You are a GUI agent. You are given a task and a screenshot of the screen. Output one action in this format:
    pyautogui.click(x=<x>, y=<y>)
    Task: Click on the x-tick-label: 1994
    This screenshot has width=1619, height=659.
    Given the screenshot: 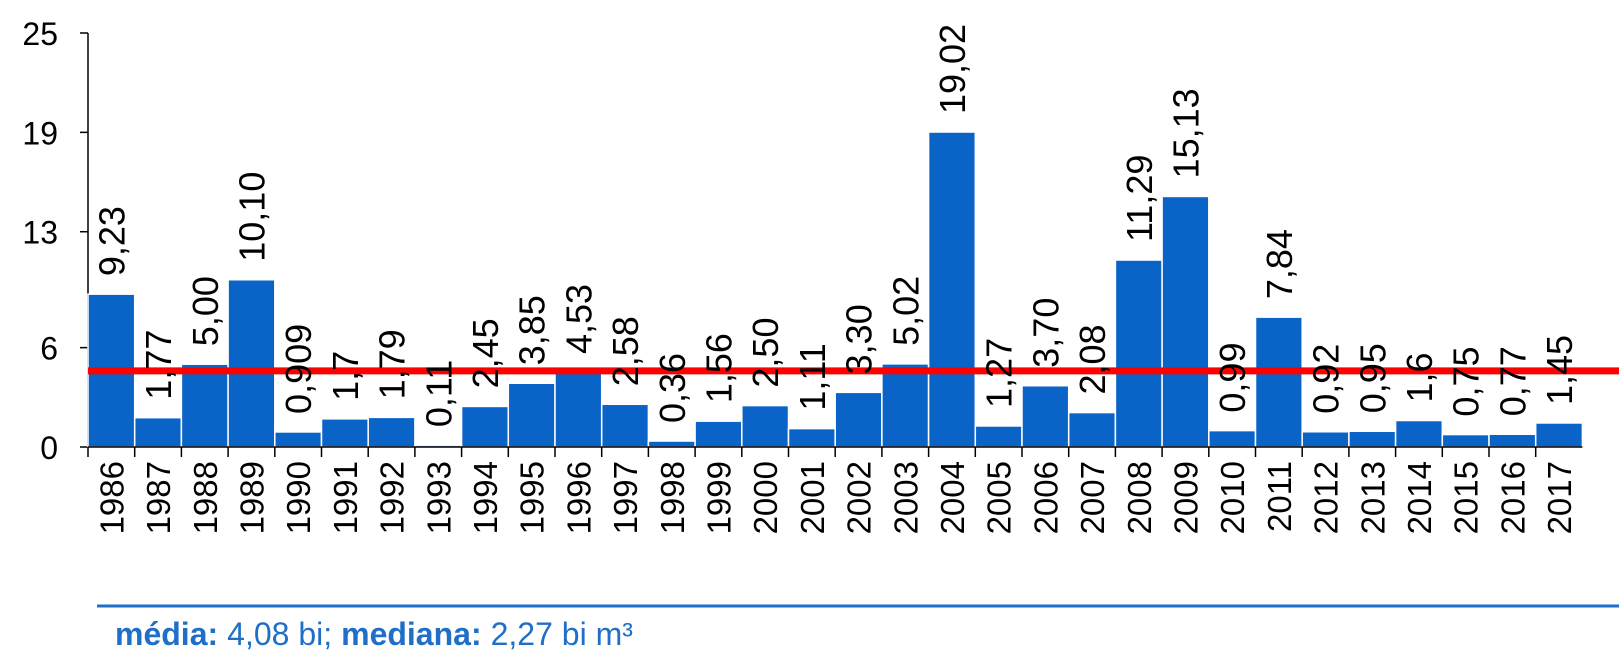 What is the action you would take?
    pyautogui.click(x=485, y=497)
    